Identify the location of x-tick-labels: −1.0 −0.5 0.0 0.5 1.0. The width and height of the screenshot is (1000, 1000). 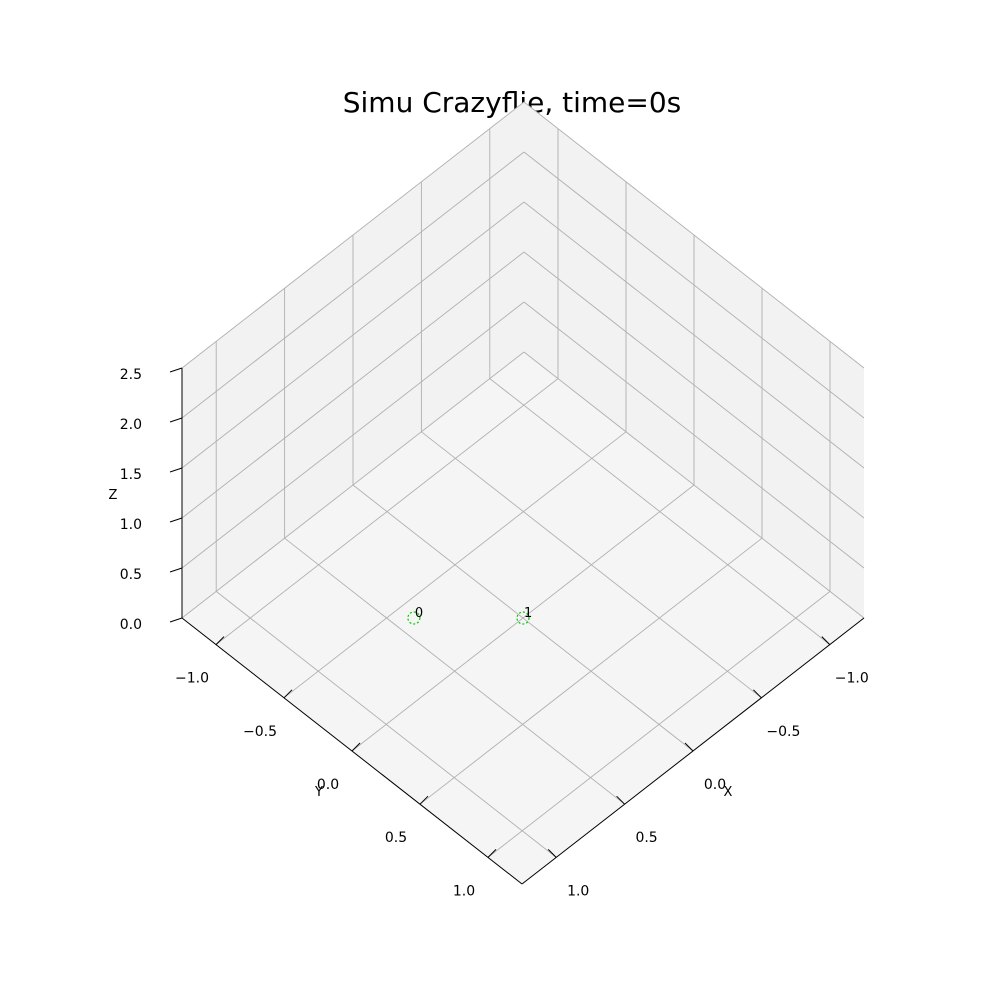
(718, 785).